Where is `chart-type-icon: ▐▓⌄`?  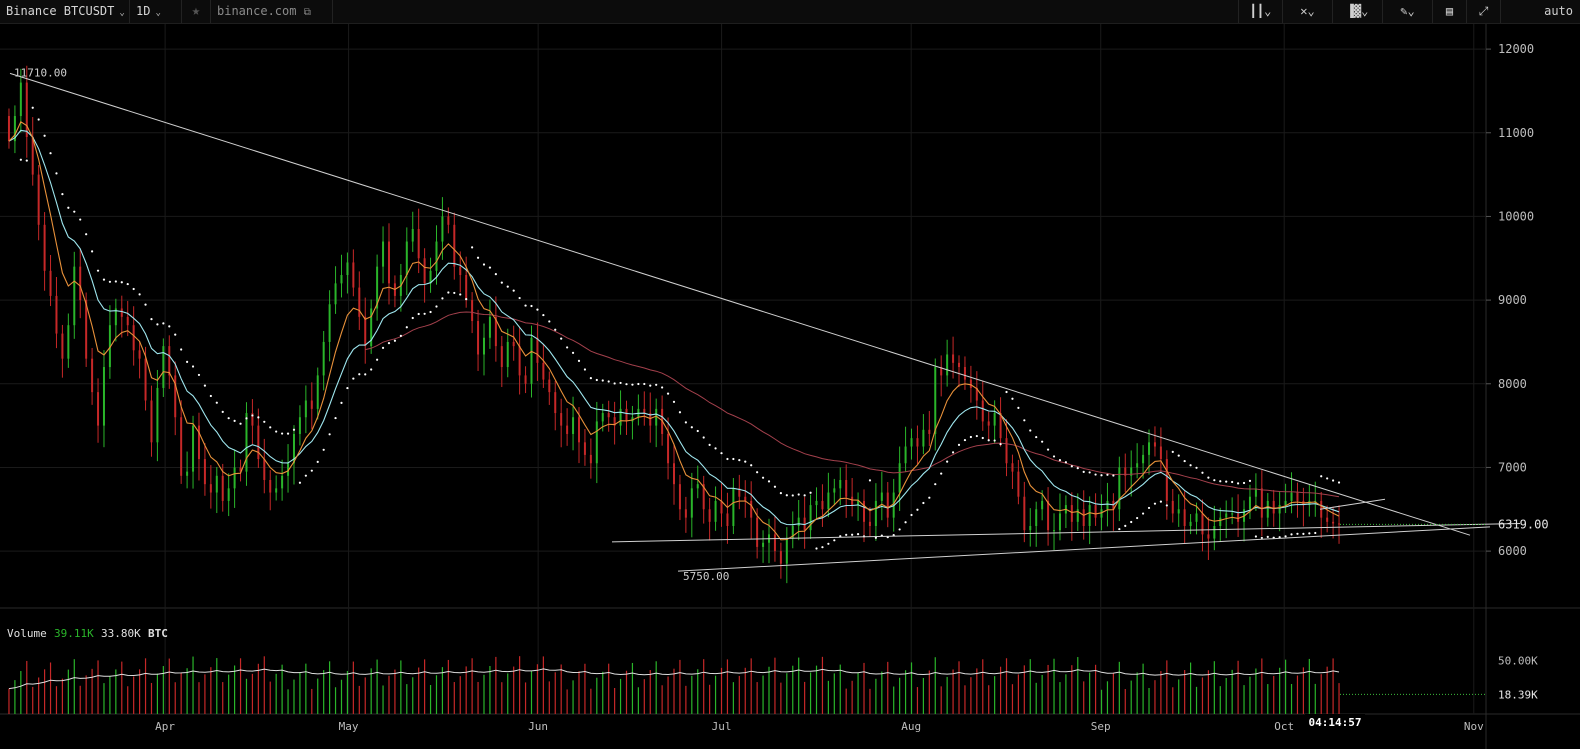
chart-type-icon: ▐▓⌄ is located at coordinates (1357, 11).